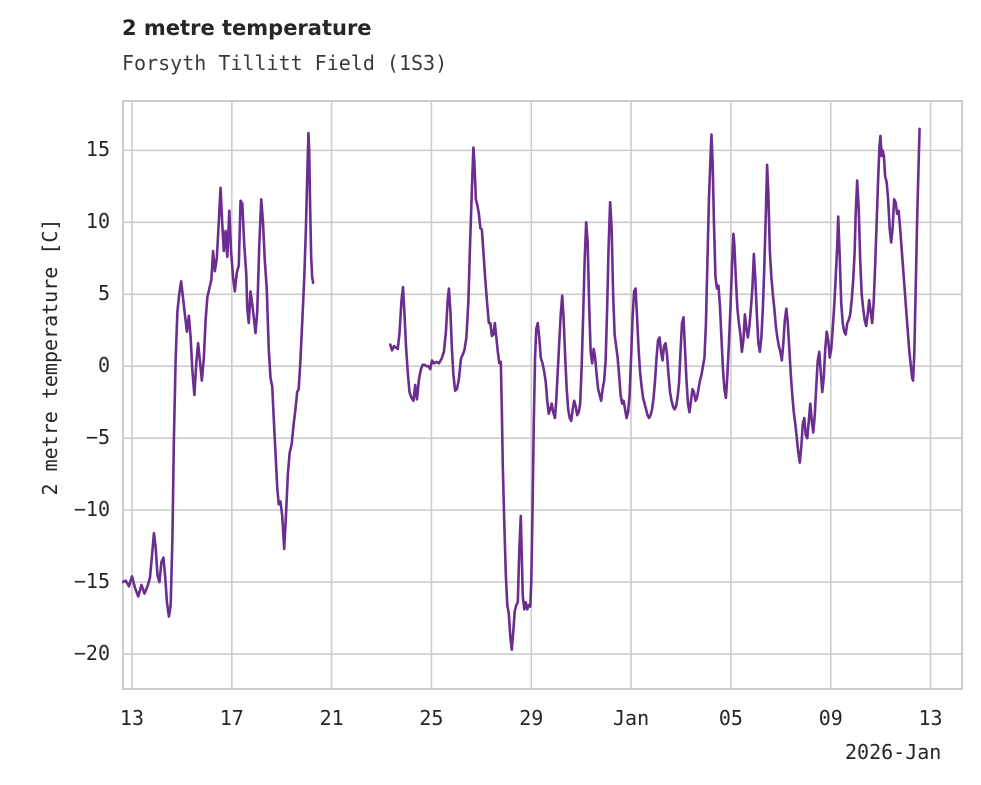 This screenshot has height=785, width=981. What do you see at coordinates (231, 718) in the screenshot?
I see `x-tick-label: 17` at bounding box center [231, 718].